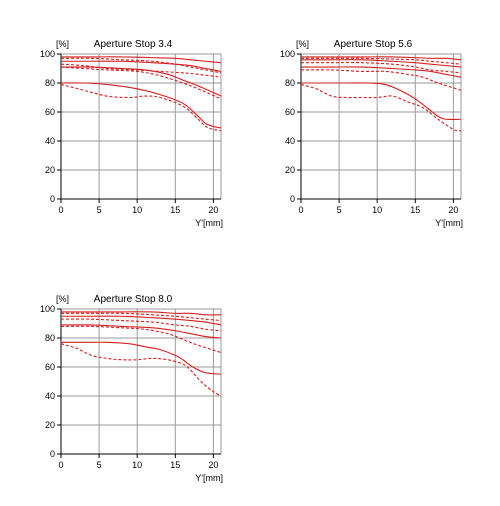  Describe the element at coordinates (373, 44) in the screenshot. I see `chart-title: Aperture Stop 5.6` at that location.